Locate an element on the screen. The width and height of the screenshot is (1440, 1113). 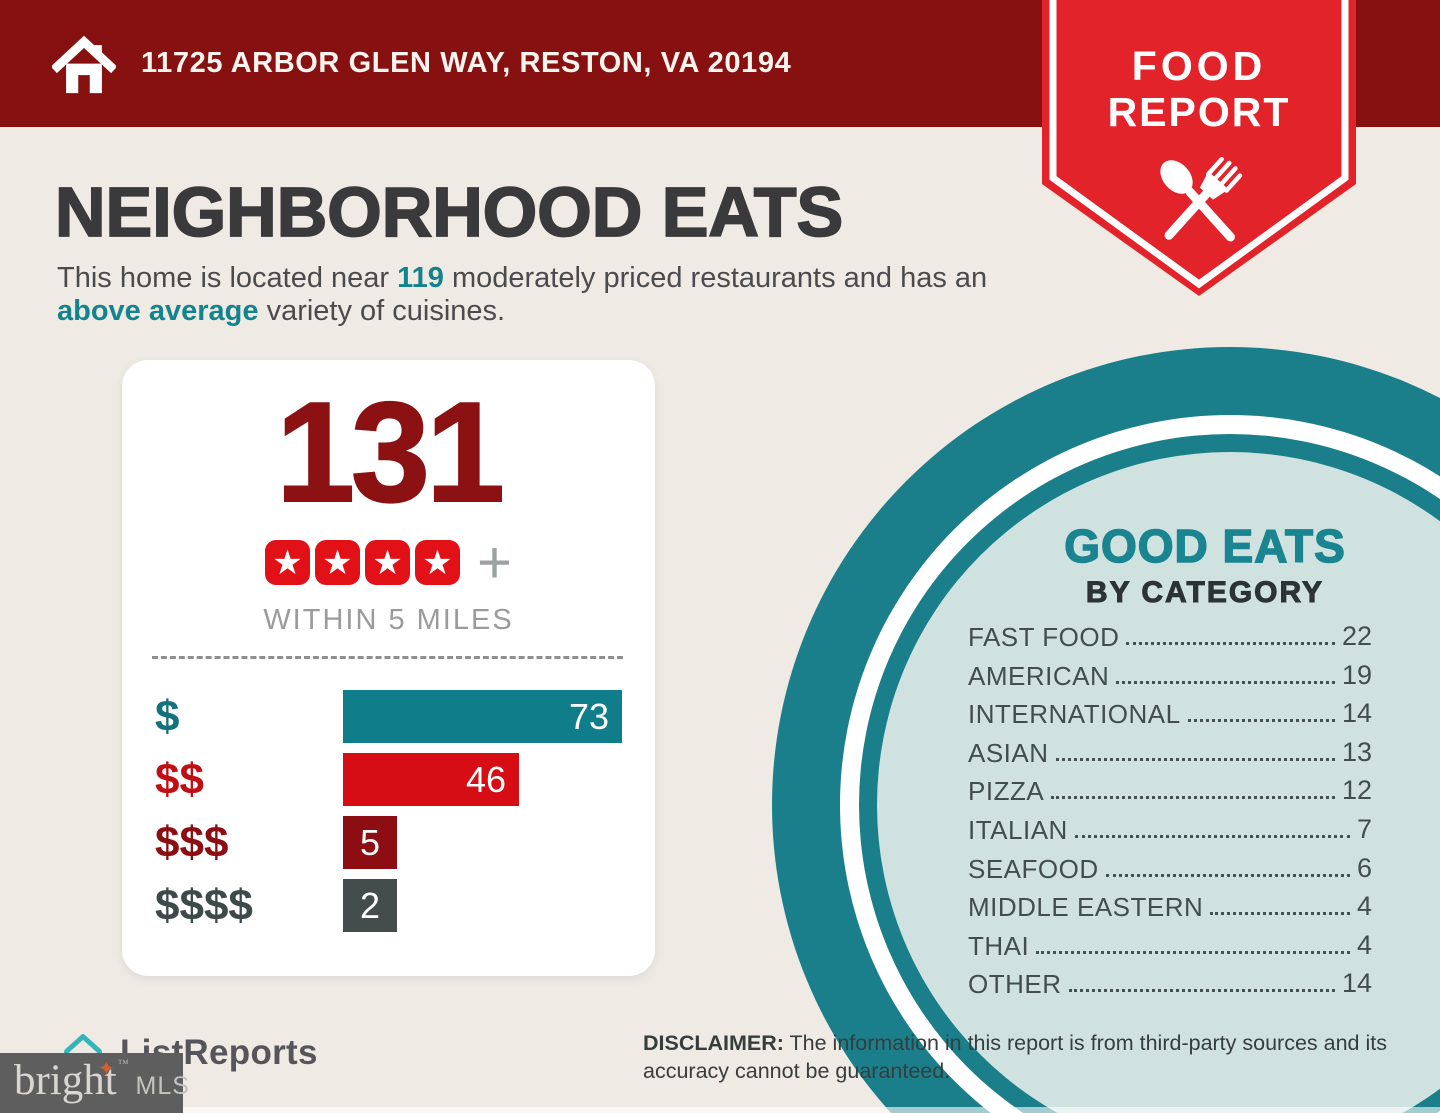
price-bar-row: $$$$ 2 is located at coordinates (405, 905).